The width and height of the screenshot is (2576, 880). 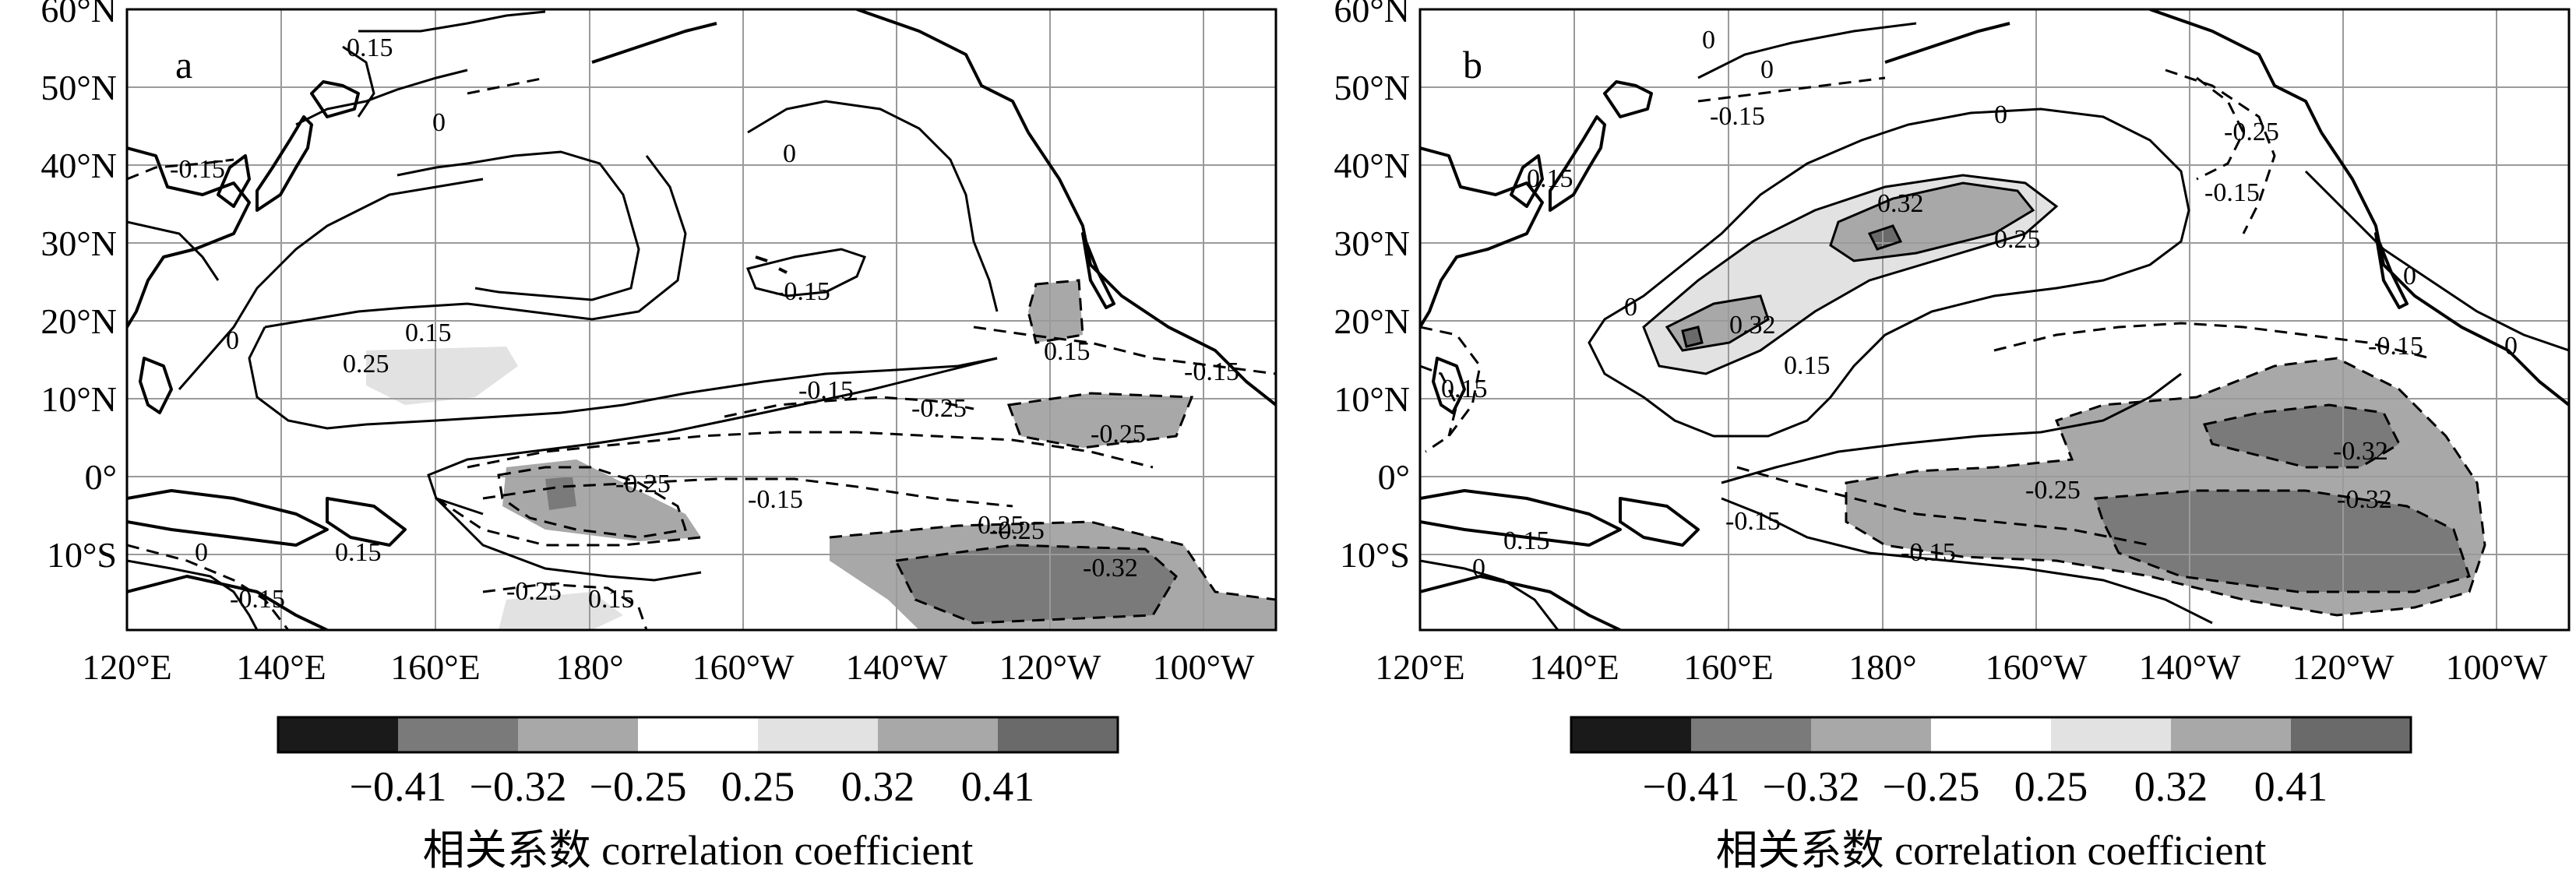 I want to click on coast-b-png, so click(x=1659, y=522).